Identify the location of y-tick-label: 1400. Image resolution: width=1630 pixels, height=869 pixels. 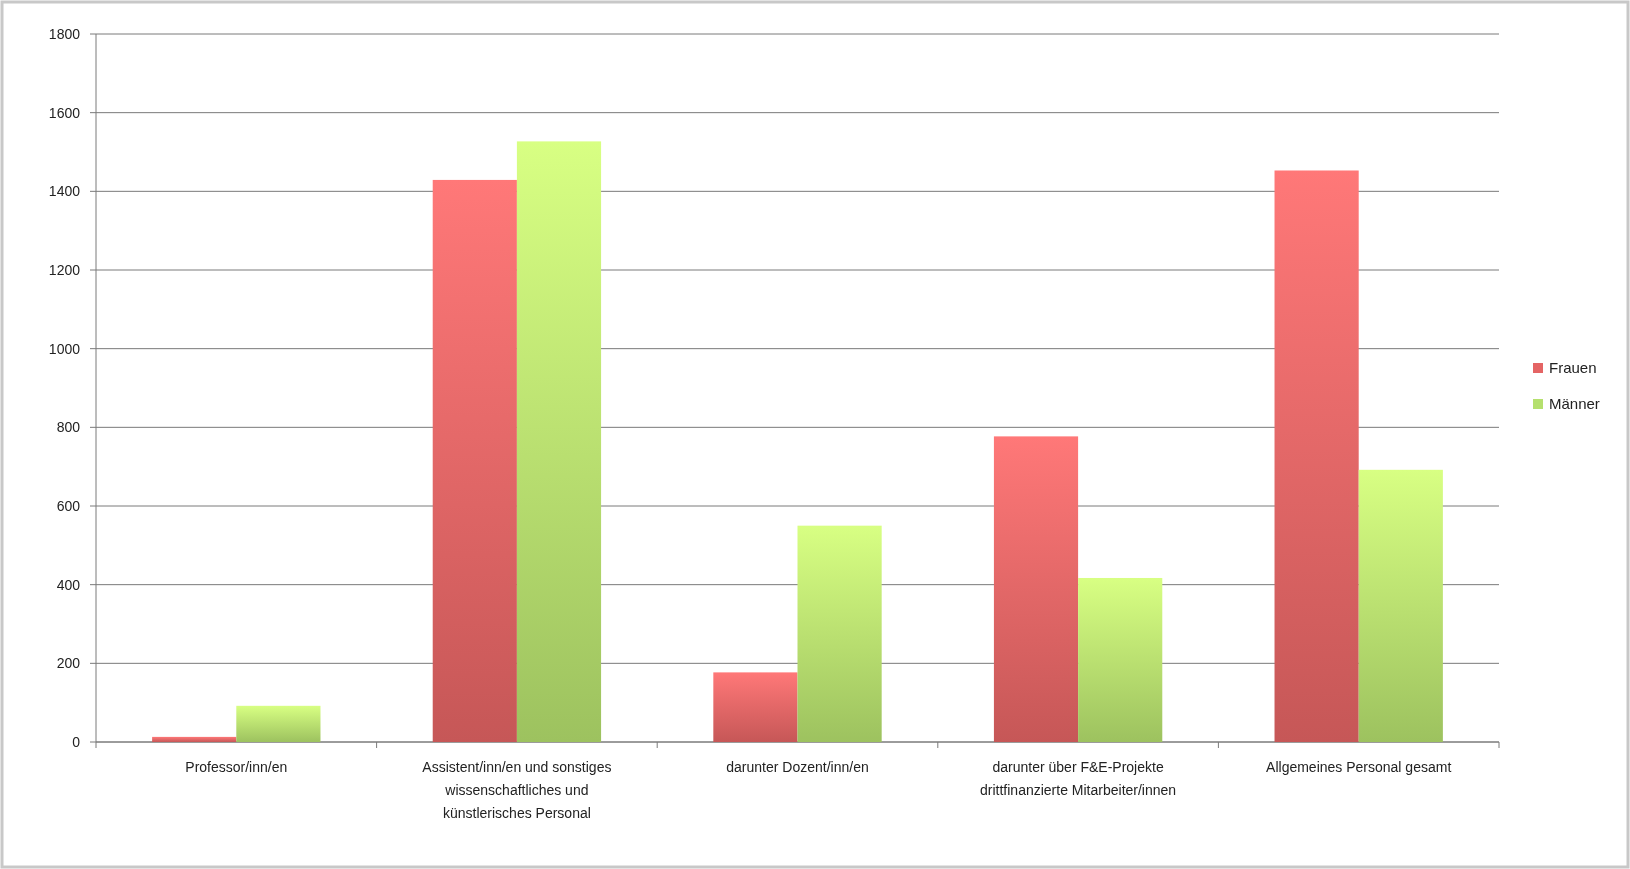
(64, 191).